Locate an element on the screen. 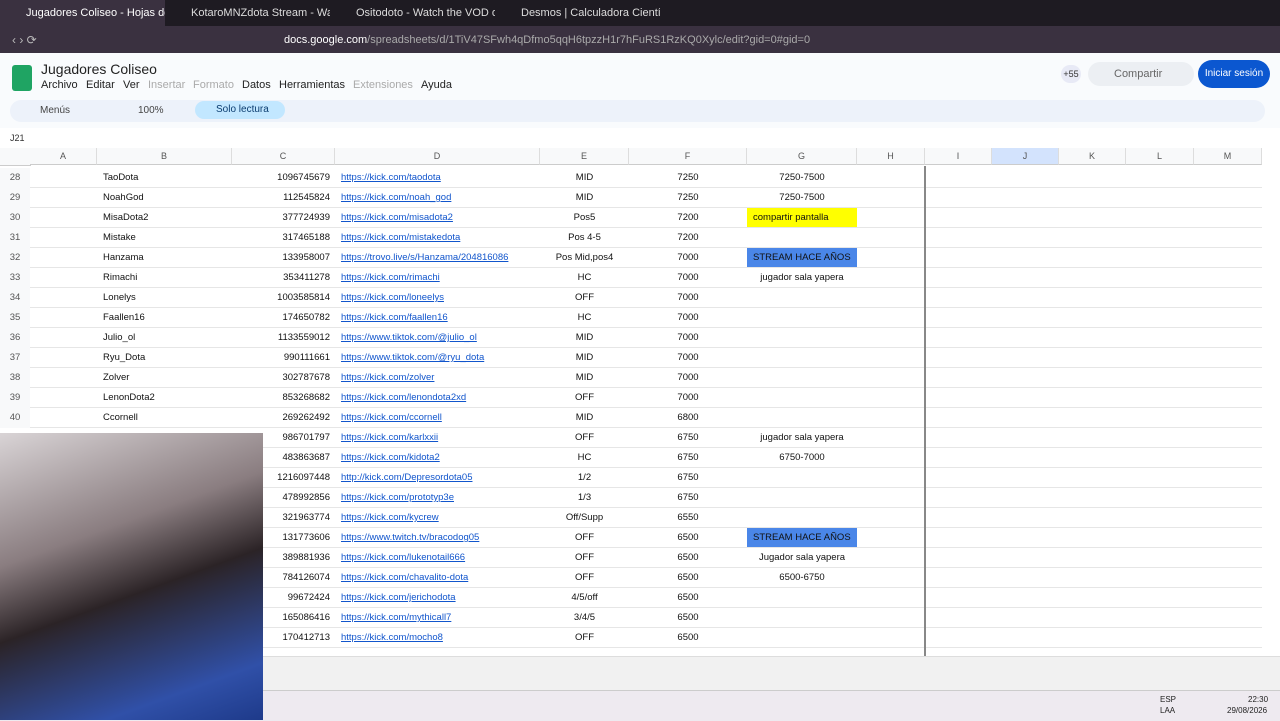 This screenshot has height=721, width=1280. stream-link: https://kick.com/prototyp3e is located at coordinates (397, 497).